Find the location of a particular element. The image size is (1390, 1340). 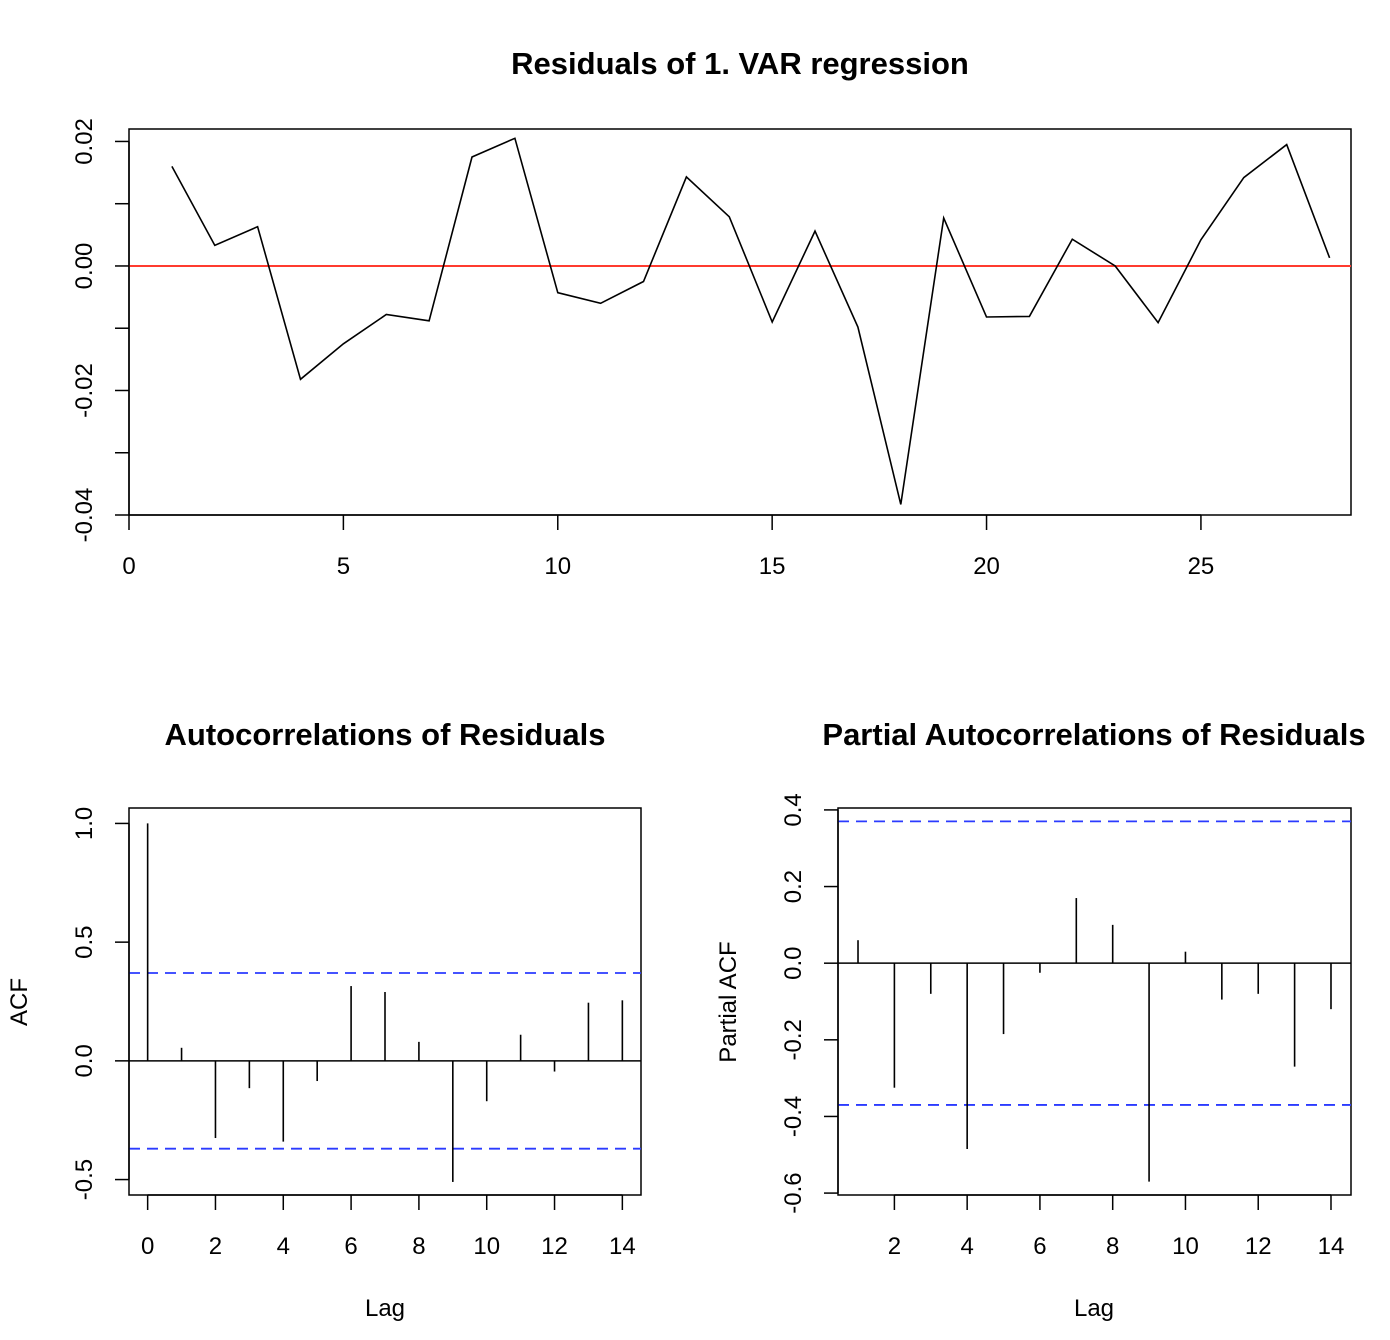

x-tick-label: 20 is located at coordinates (986, 566).